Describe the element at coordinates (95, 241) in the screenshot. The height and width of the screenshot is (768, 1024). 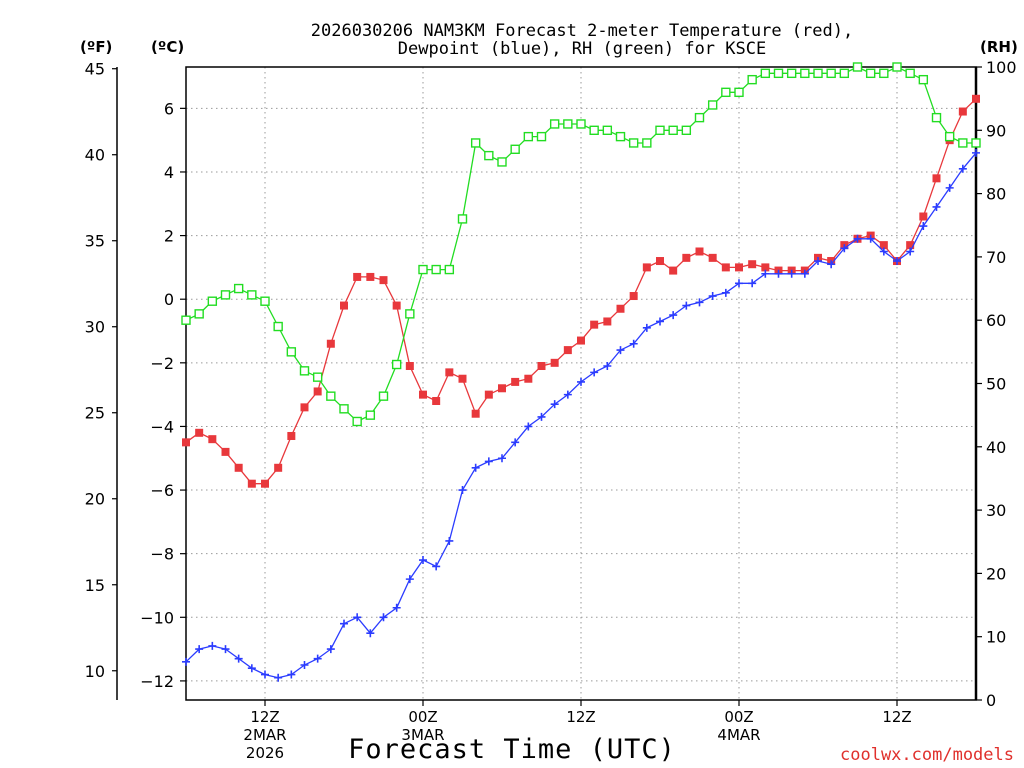
I see `fahrenheit-tick-label: 35` at that location.